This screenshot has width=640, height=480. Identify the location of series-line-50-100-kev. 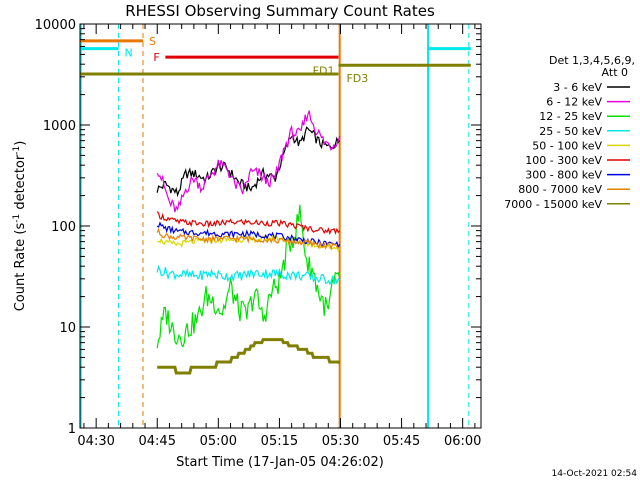
(249, 243).